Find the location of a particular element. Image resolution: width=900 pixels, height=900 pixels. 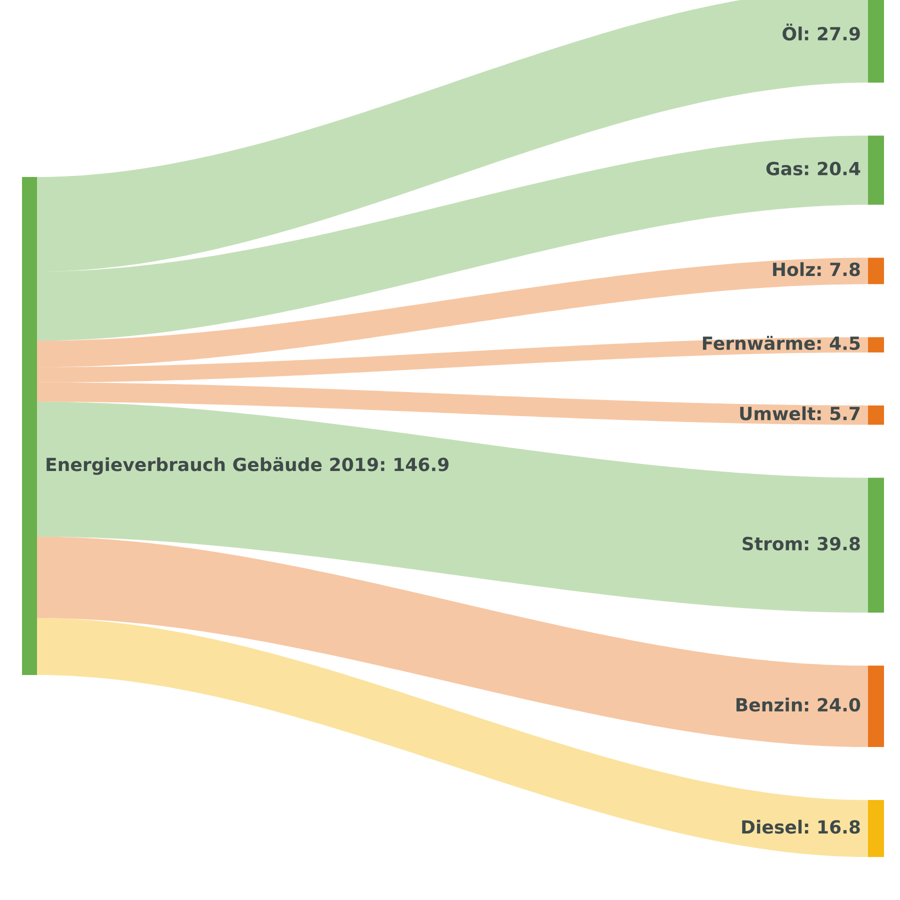

category-label: Holz is located at coordinates (794, 269).